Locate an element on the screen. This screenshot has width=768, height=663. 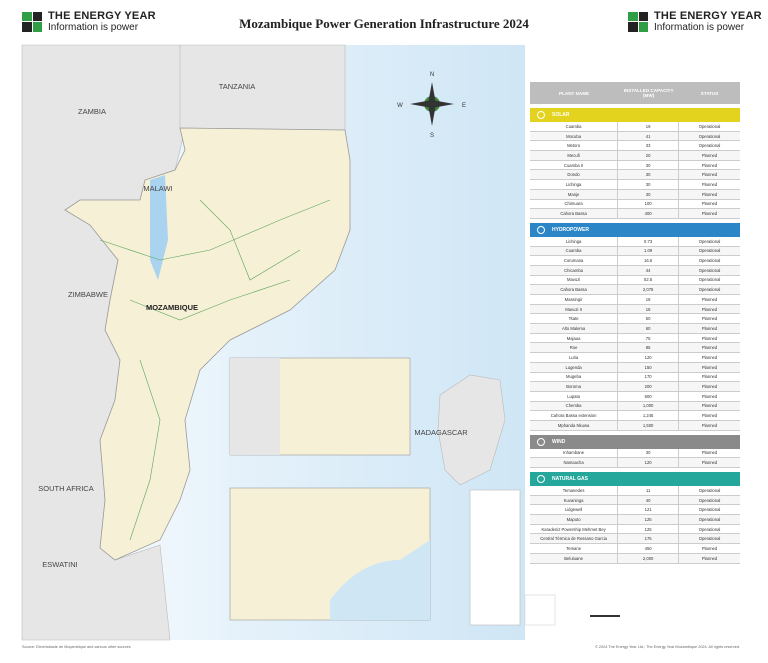
table-cell: 1,245 is located at coordinates (649, 415).